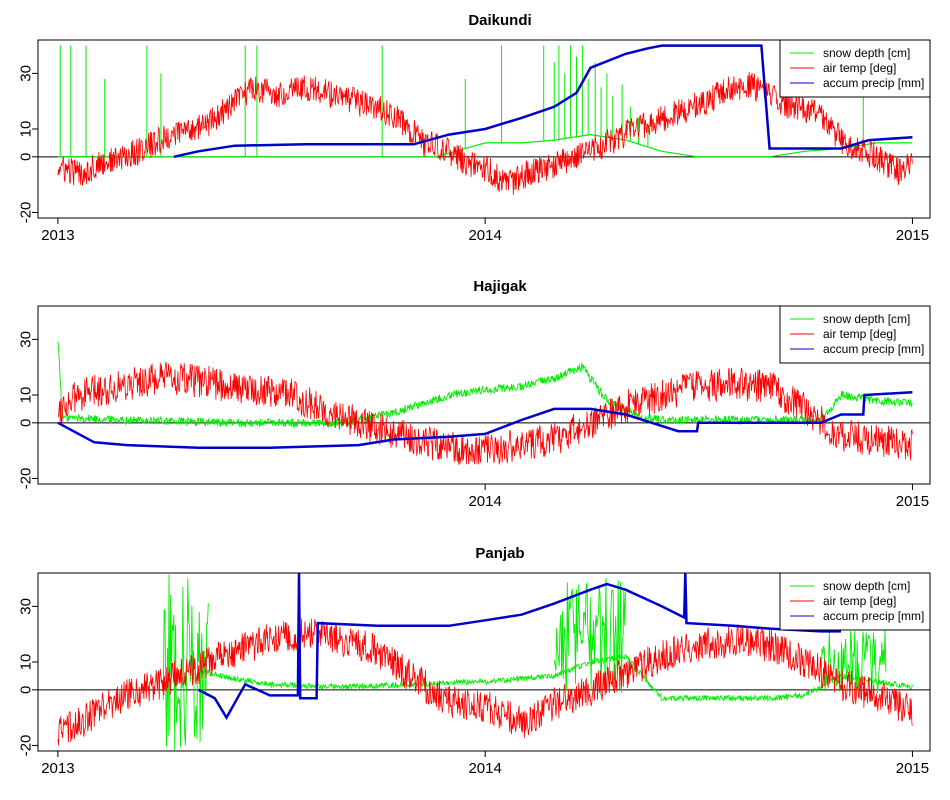 The height and width of the screenshot is (800, 950). I want to click on chart-title: Daikundi, so click(499, 20).